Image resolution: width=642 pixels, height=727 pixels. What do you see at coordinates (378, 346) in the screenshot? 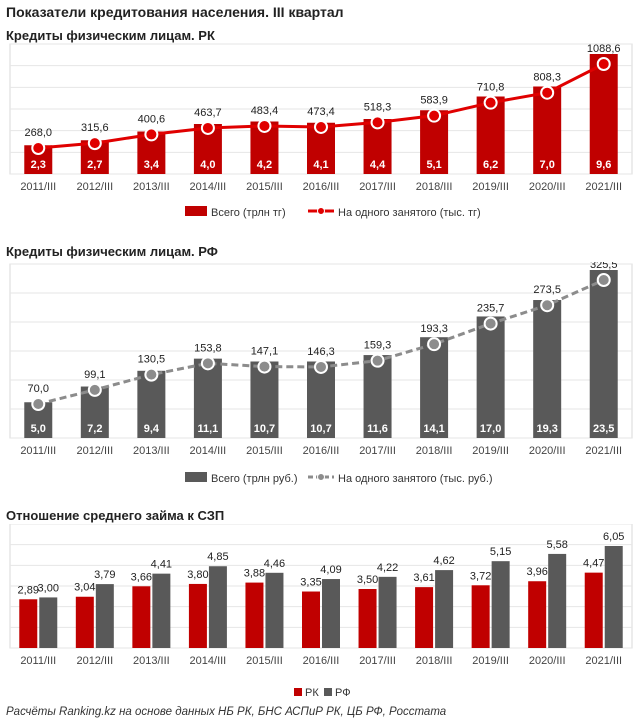
I see `line-data-label: 159,3` at bounding box center [378, 346].